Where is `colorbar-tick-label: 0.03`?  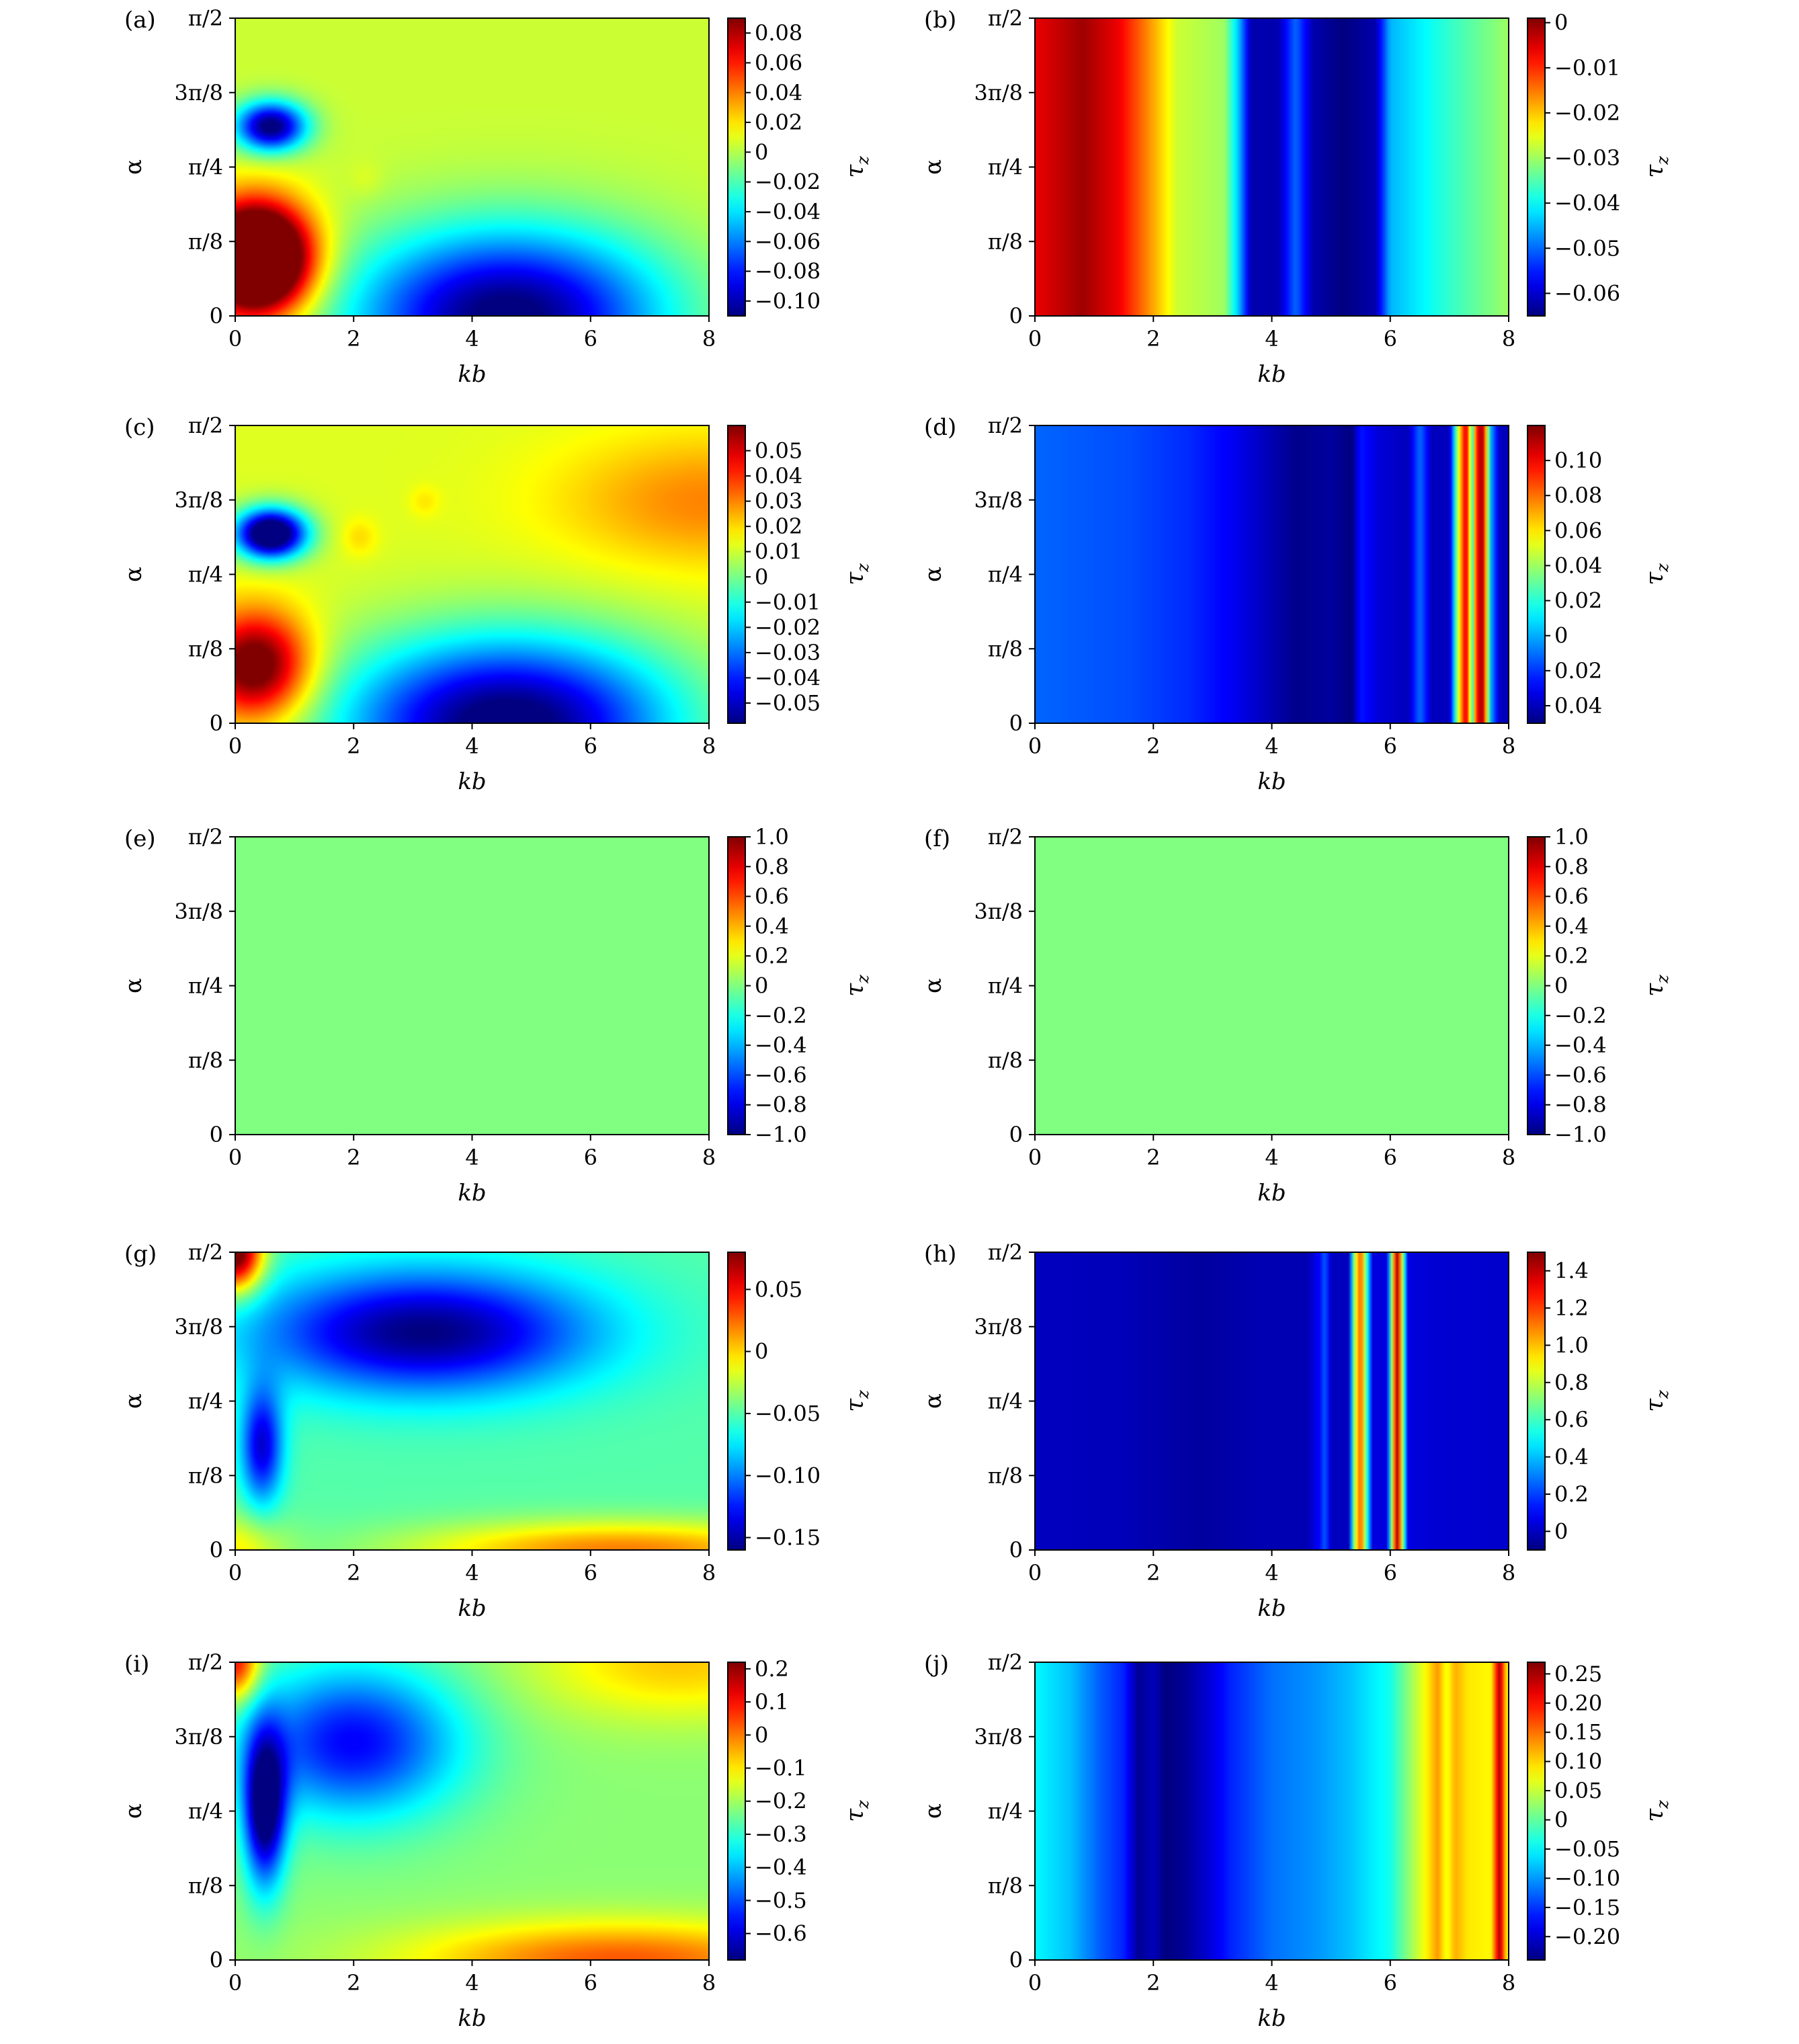 colorbar-tick-label: 0.03 is located at coordinates (779, 501).